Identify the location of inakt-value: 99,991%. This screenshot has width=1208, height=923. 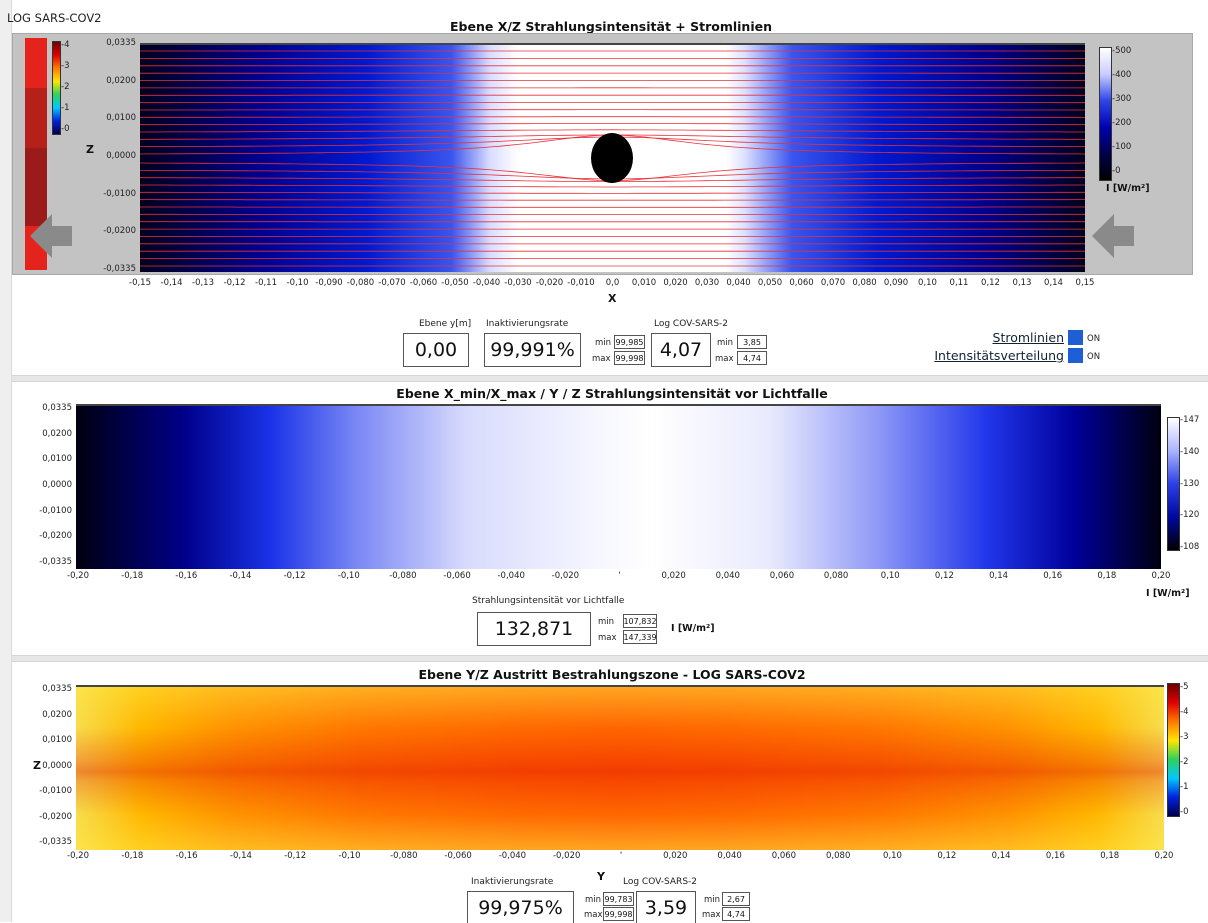
(532, 350).